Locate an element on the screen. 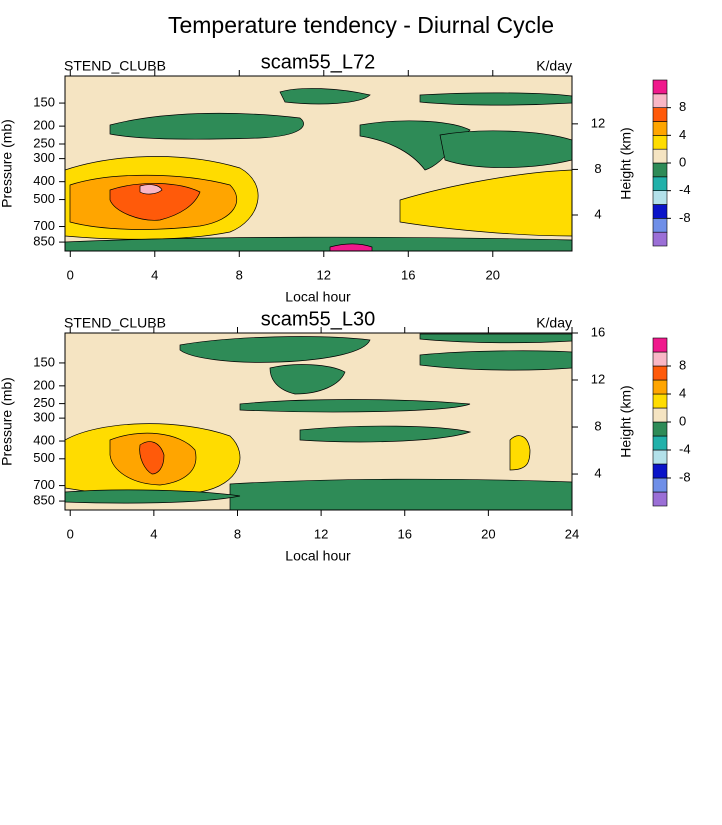 Image resolution: width=722 pixels, height=825 pixels. panel-title: scam55_L72 is located at coordinates (318, 62).